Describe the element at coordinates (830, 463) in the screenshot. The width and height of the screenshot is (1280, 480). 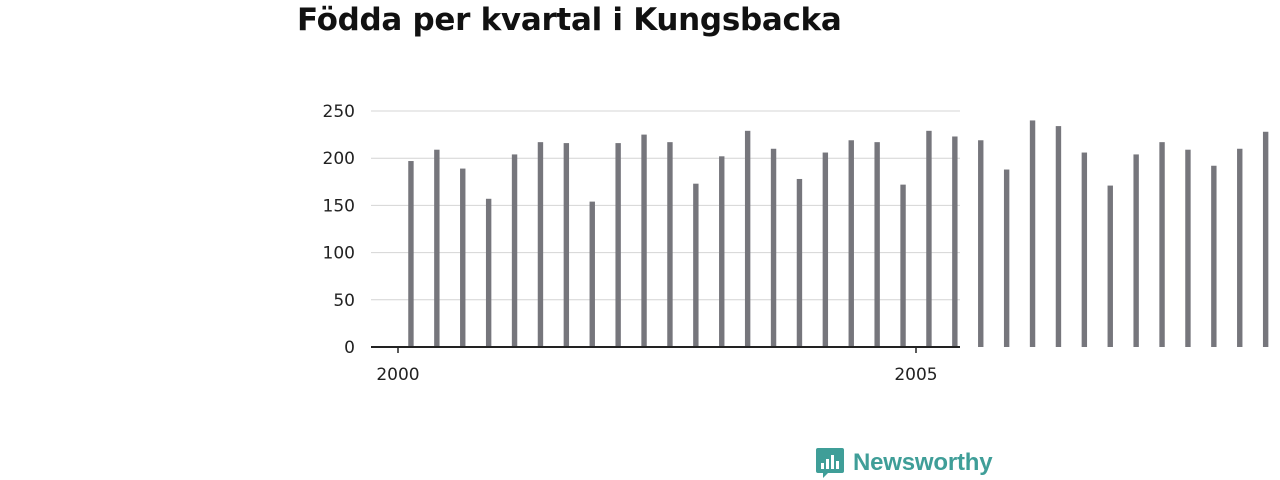
I see `newsworthy-logo-icon` at that location.